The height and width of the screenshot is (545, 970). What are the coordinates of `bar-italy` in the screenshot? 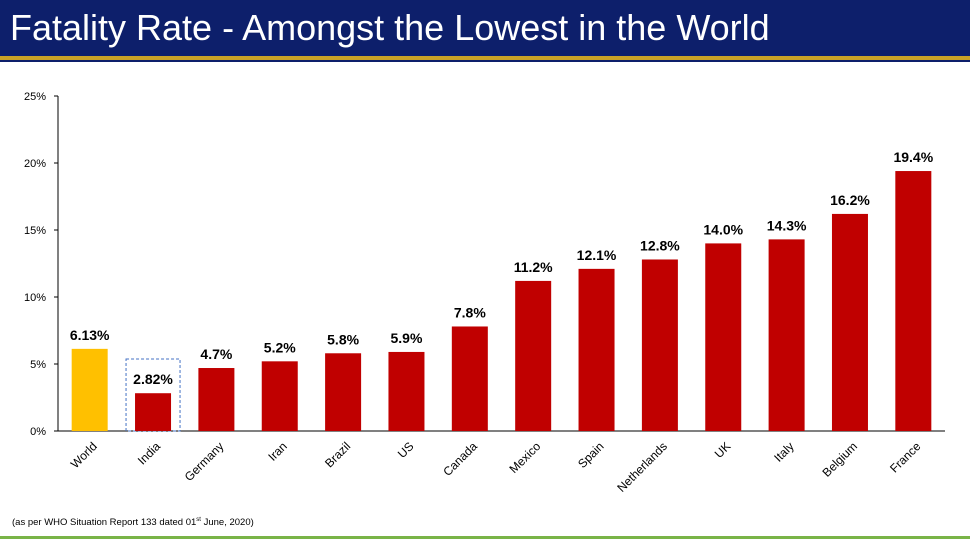 It's located at (786, 335).